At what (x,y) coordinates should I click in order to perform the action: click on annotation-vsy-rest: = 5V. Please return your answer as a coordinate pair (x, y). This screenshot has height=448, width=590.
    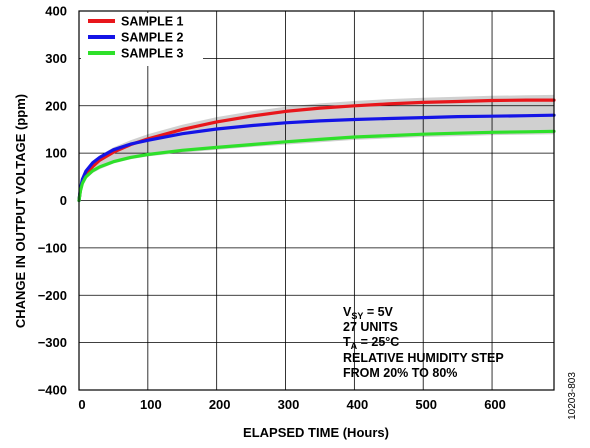
    Looking at the image, I should click on (378, 312).